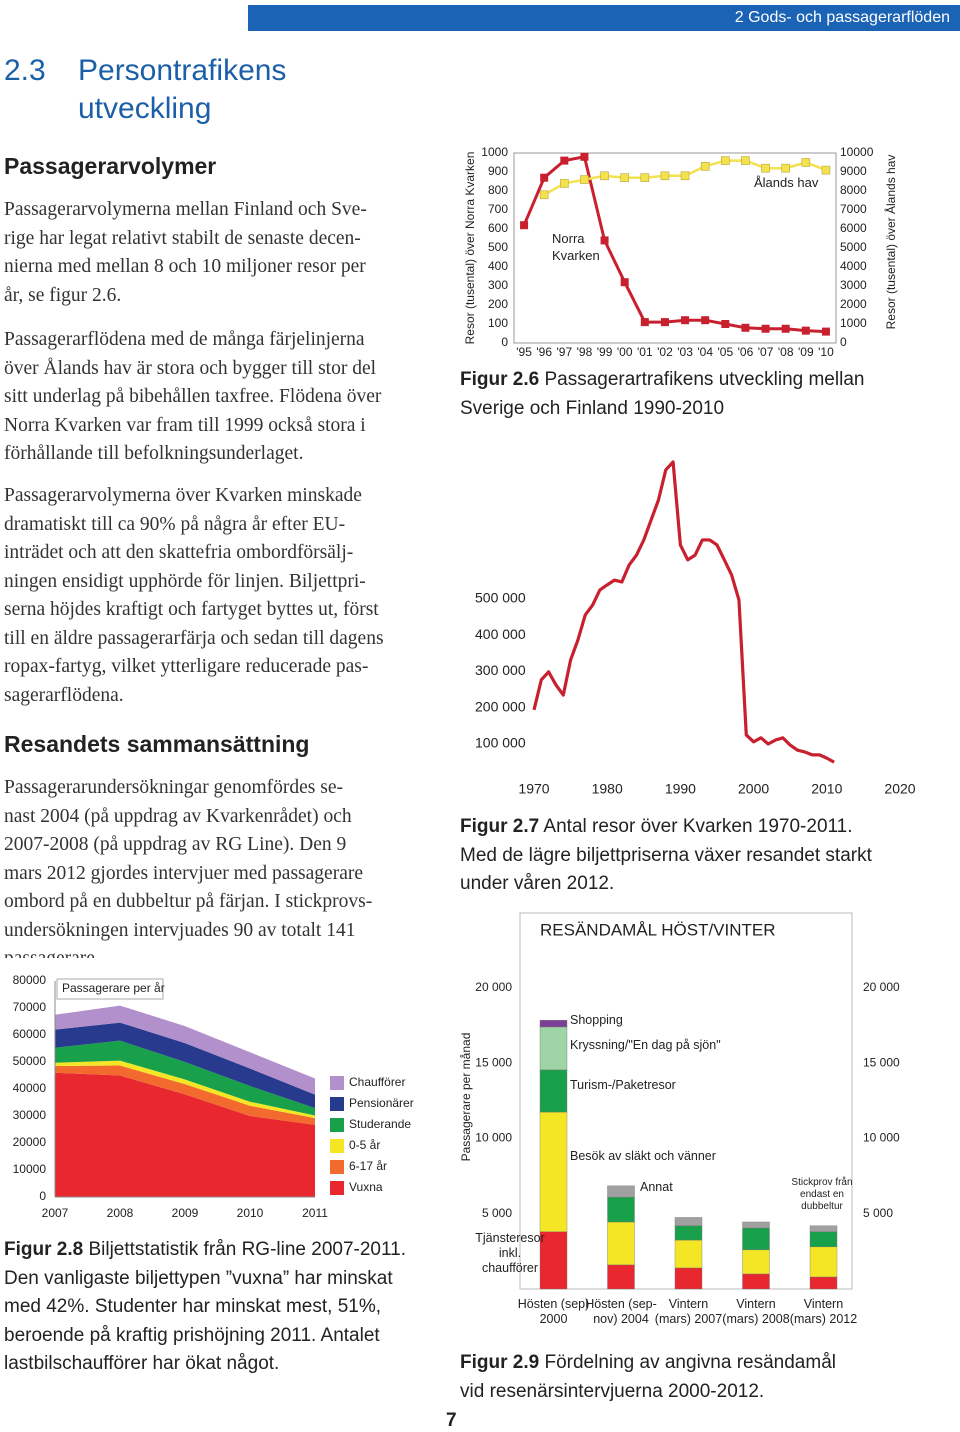  What do you see at coordinates (621, 1311) in the screenshot?
I see `x-tick-label: Hösten (sep-nov) 2004` at bounding box center [621, 1311].